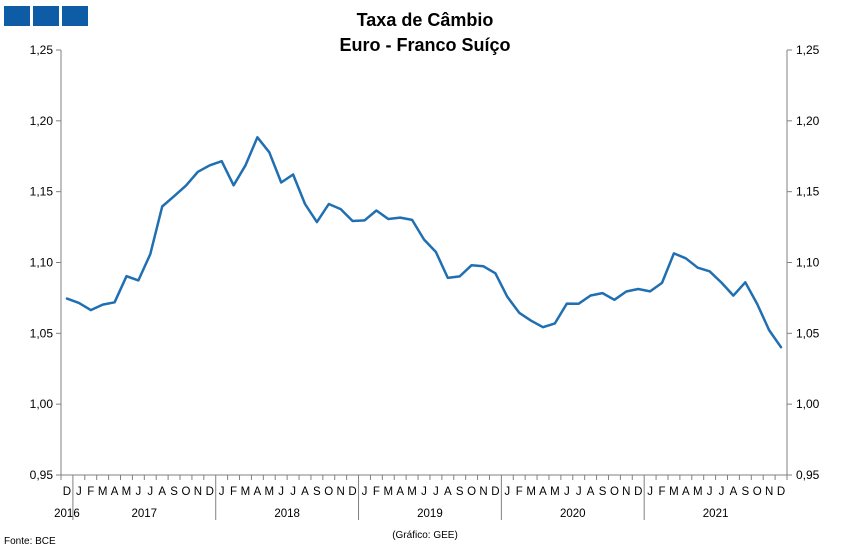 Image resolution: width=850 pixels, height=559 pixels. I want to click on y-tick-label-right: 1,20, so click(808, 121).